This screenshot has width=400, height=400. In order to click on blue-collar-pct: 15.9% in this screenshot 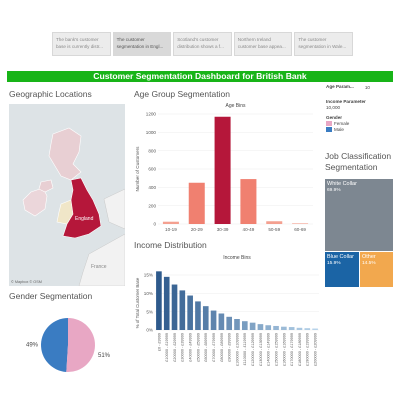, I will do `click(334, 263)`.